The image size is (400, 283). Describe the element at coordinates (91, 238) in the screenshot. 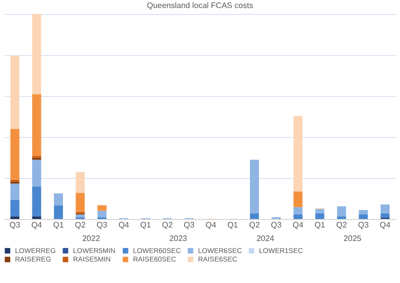

I see `text: 2022` at that location.